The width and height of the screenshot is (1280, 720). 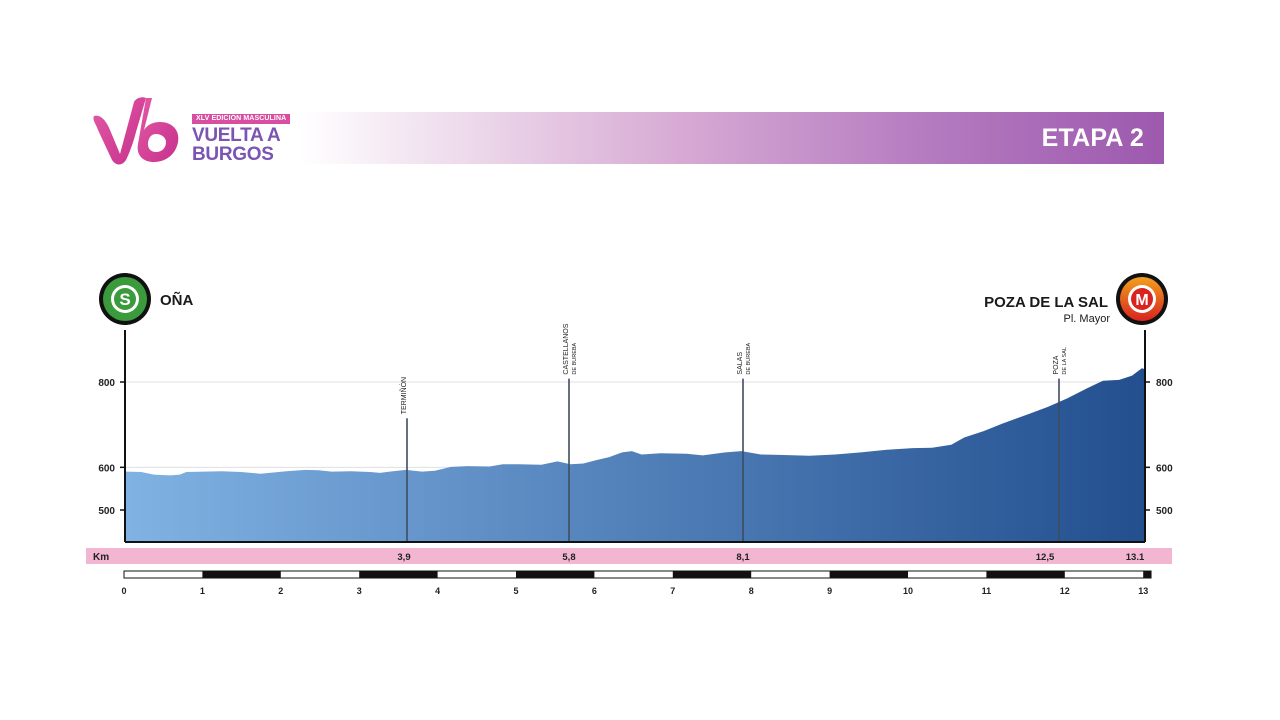 What do you see at coordinates (594, 591) in the screenshot?
I see `x-tick-label: 6` at bounding box center [594, 591].